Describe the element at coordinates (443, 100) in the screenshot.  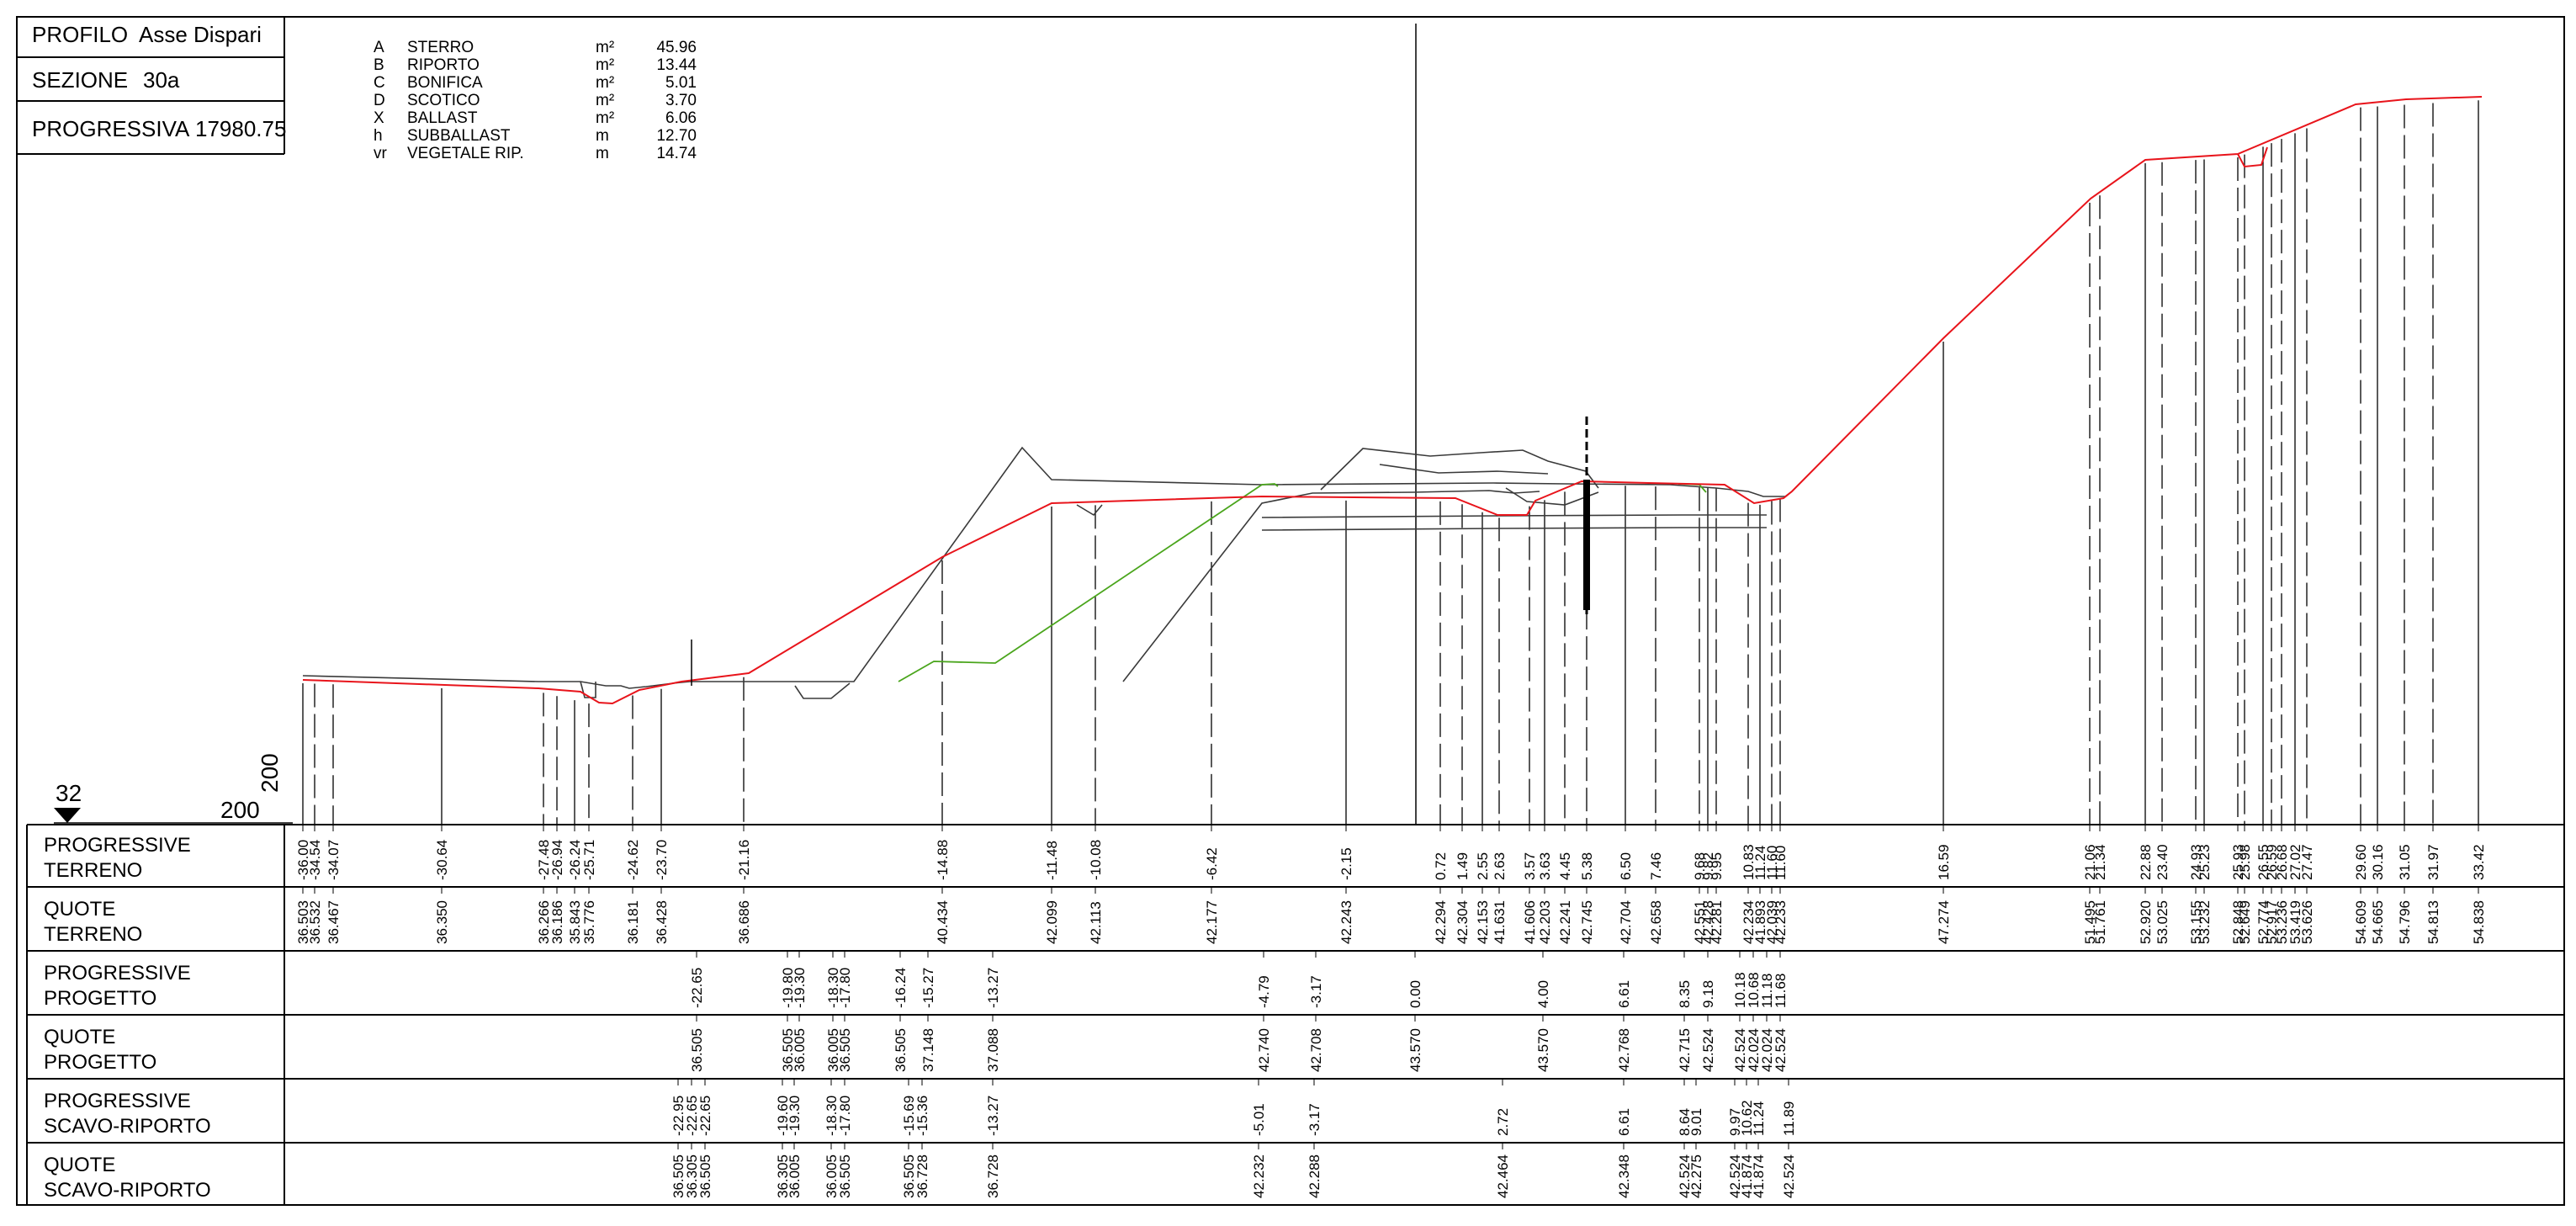
I see `qty-name: SCOTICO` at that location.